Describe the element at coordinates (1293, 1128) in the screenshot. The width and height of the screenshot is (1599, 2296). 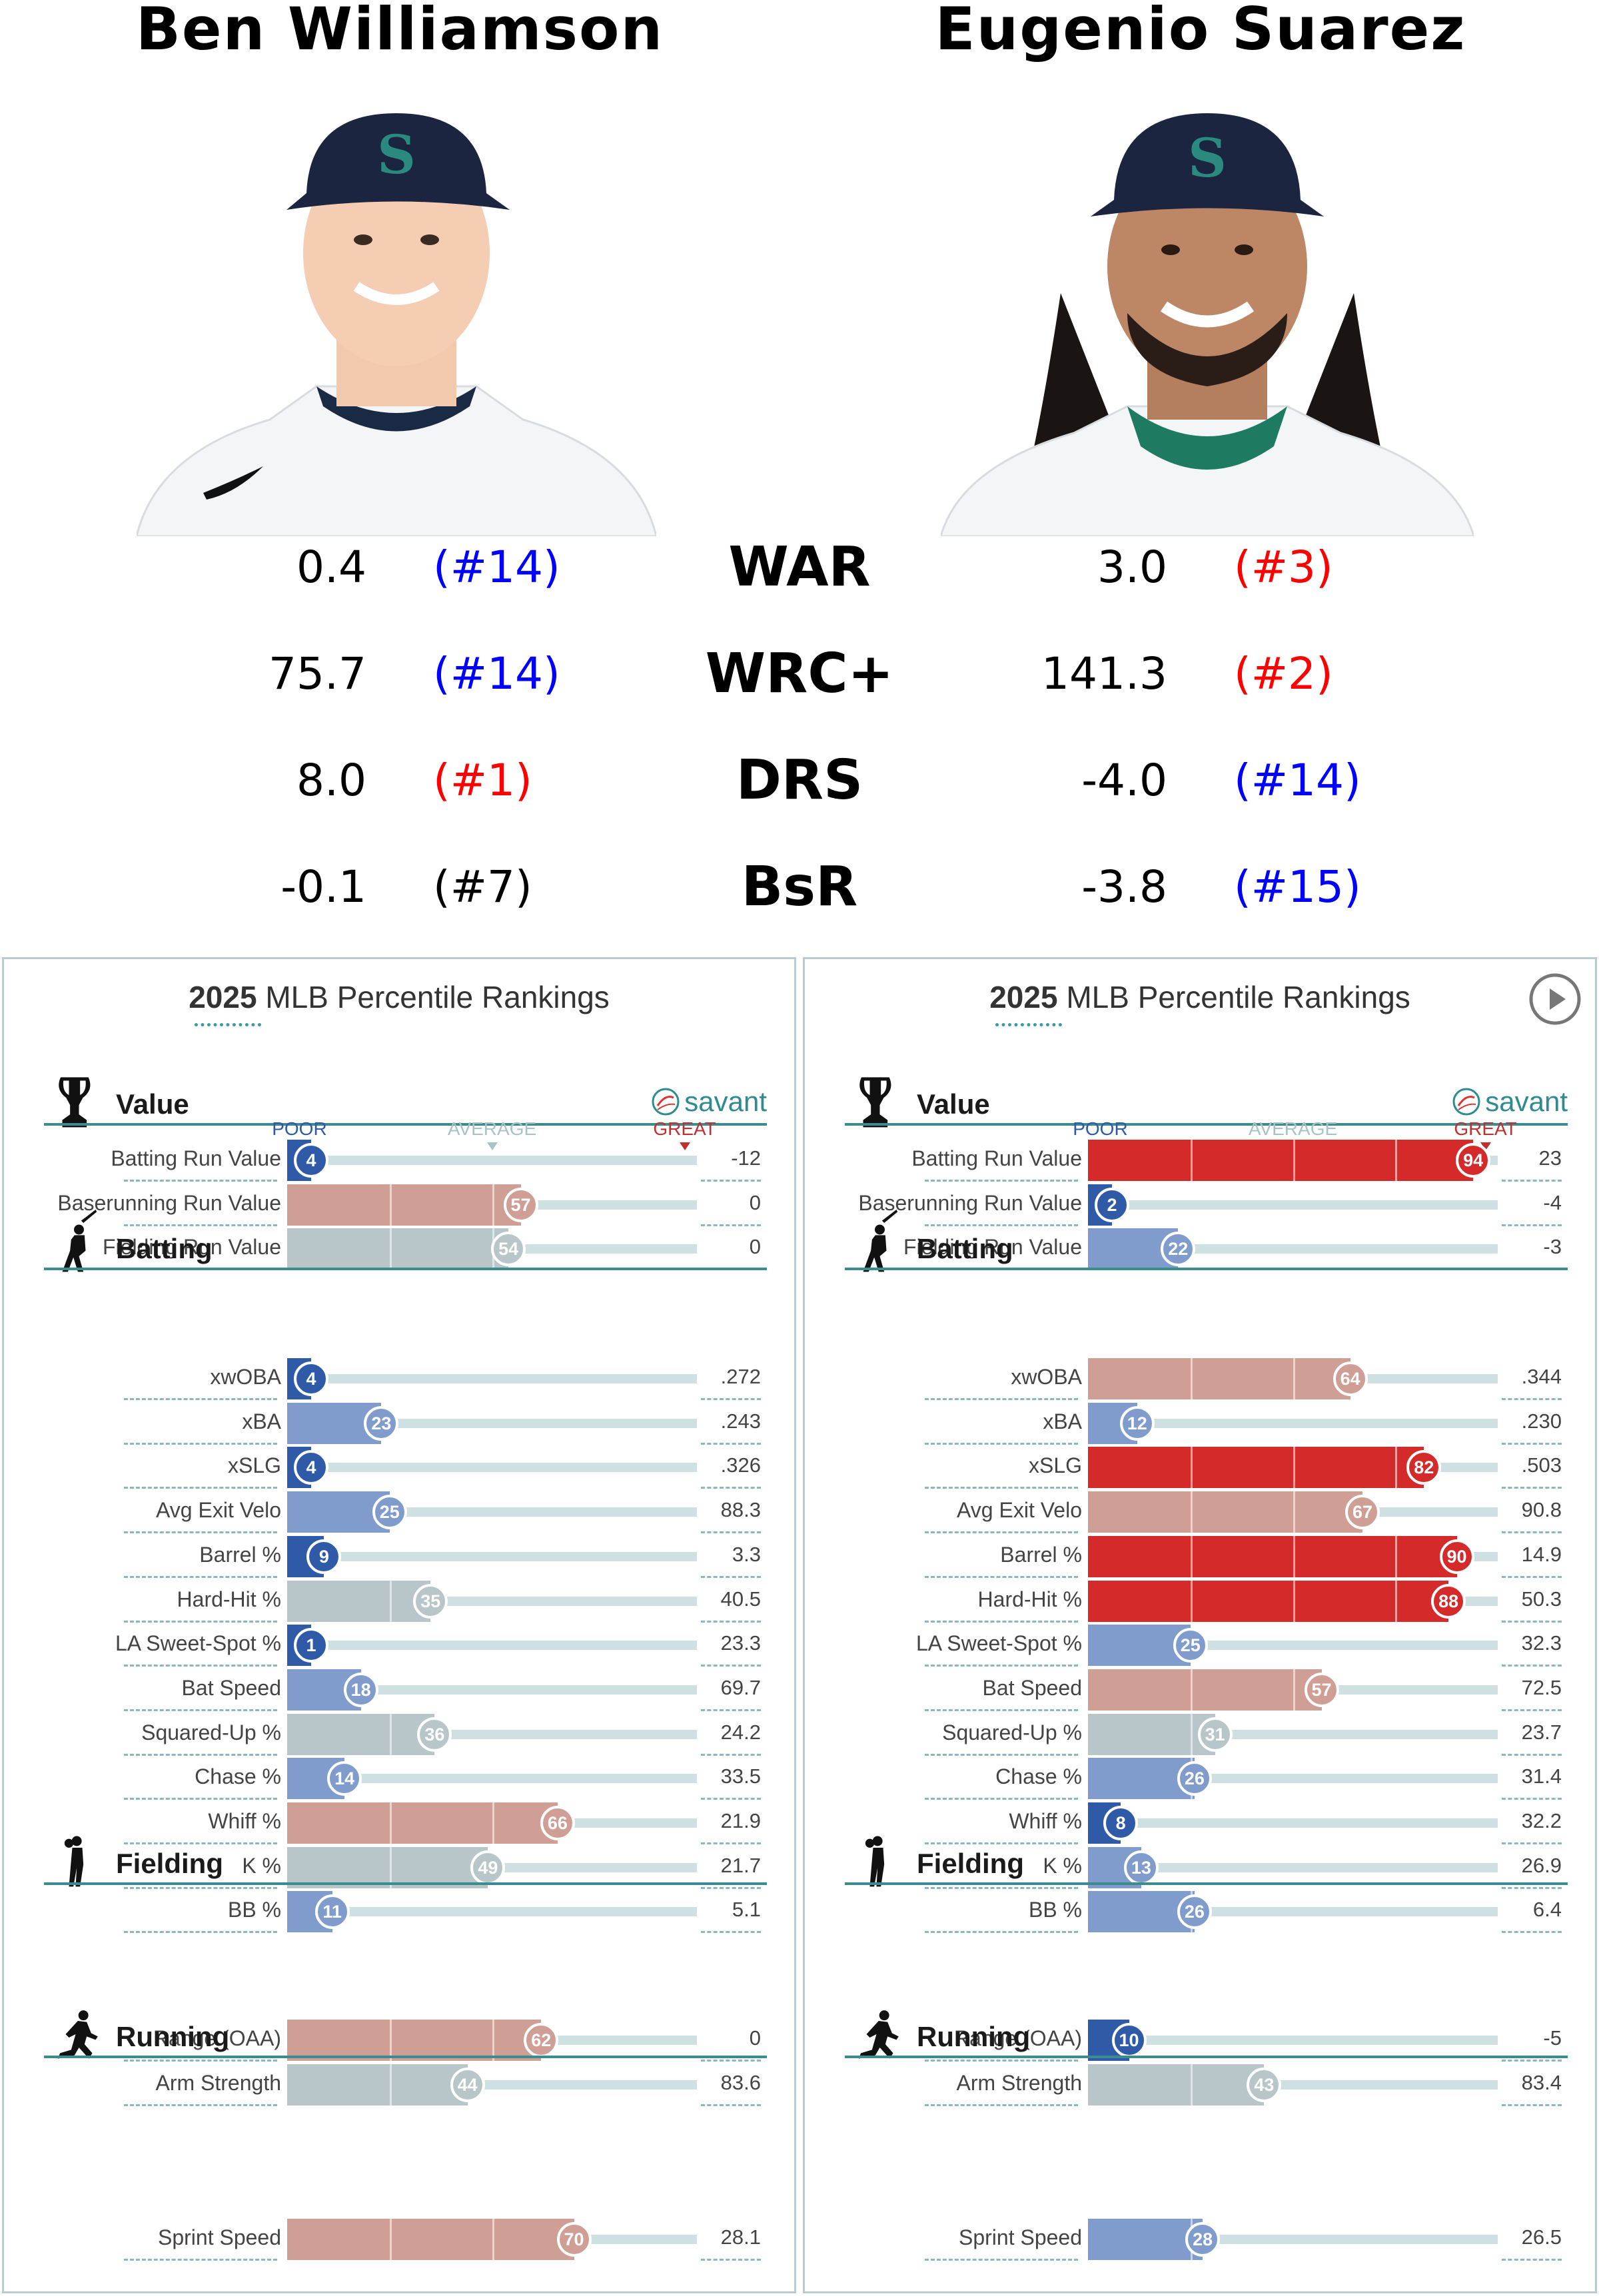
I see `scale-label-average: AVERAGE` at that location.